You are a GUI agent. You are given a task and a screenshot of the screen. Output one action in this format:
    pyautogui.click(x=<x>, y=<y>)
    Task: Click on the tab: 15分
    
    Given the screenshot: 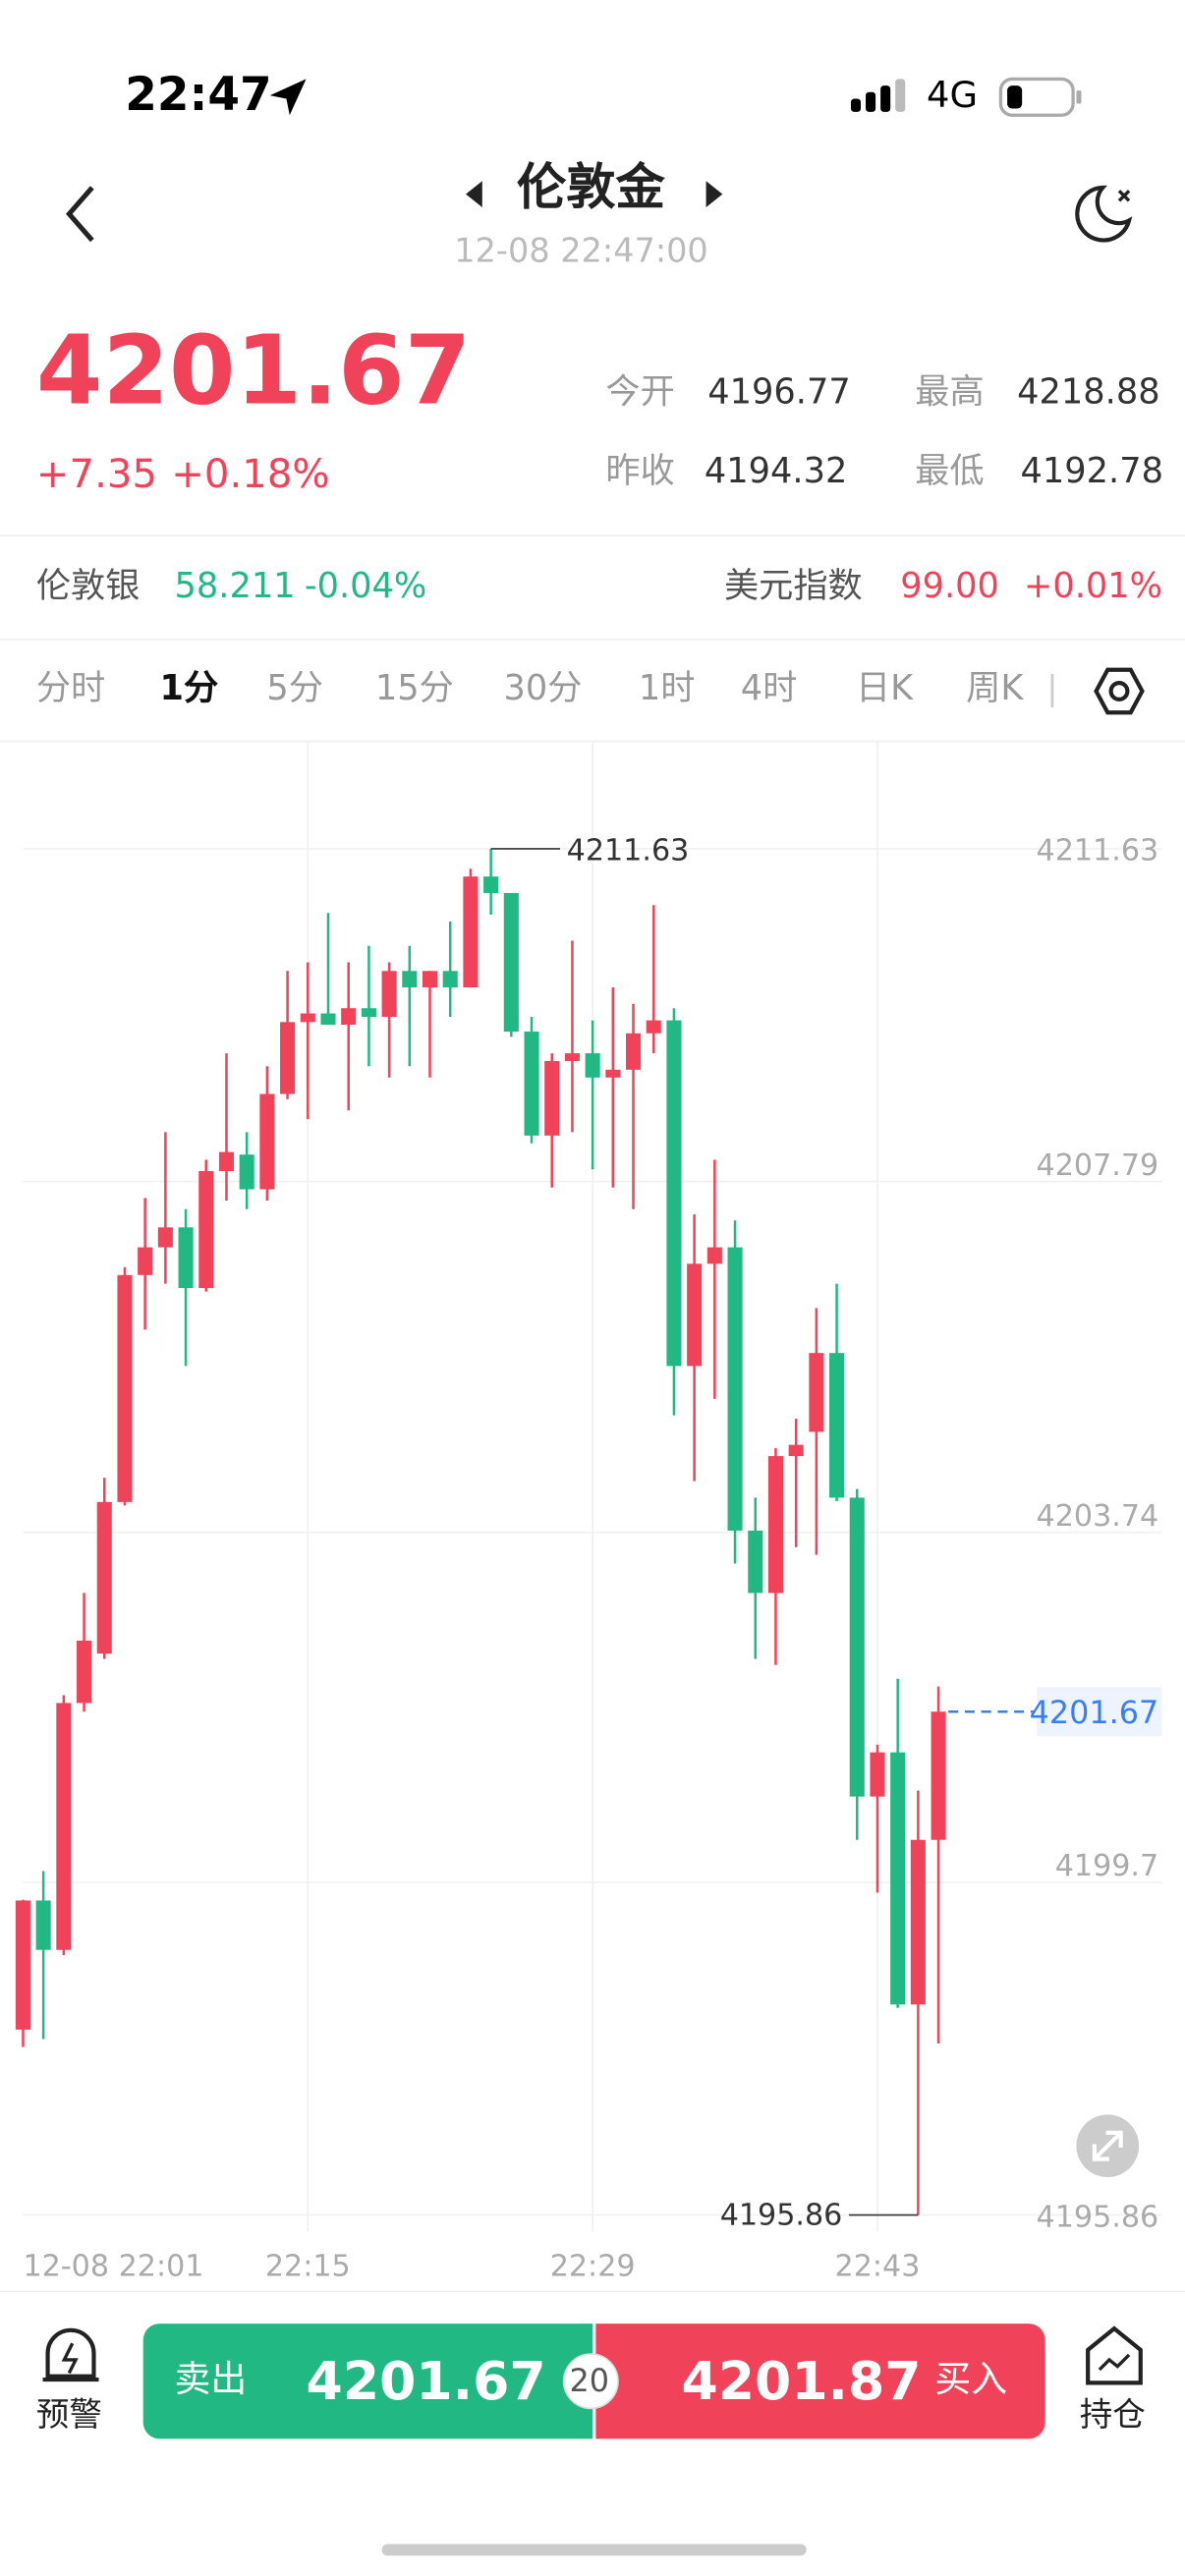 What is the action you would take?
    pyautogui.click(x=414, y=688)
    